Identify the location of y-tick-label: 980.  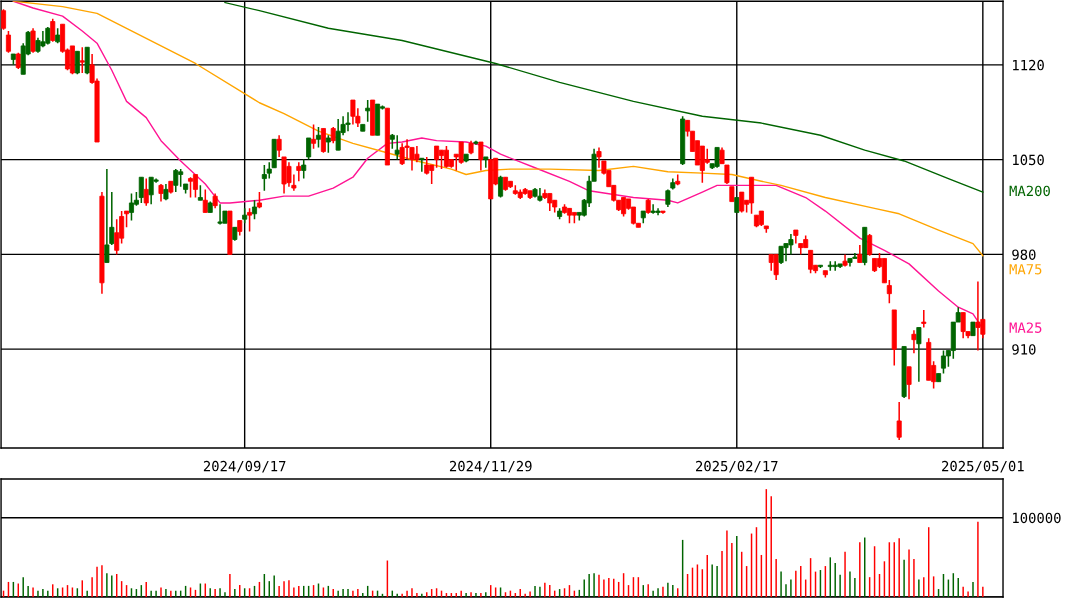
(1024, 254).